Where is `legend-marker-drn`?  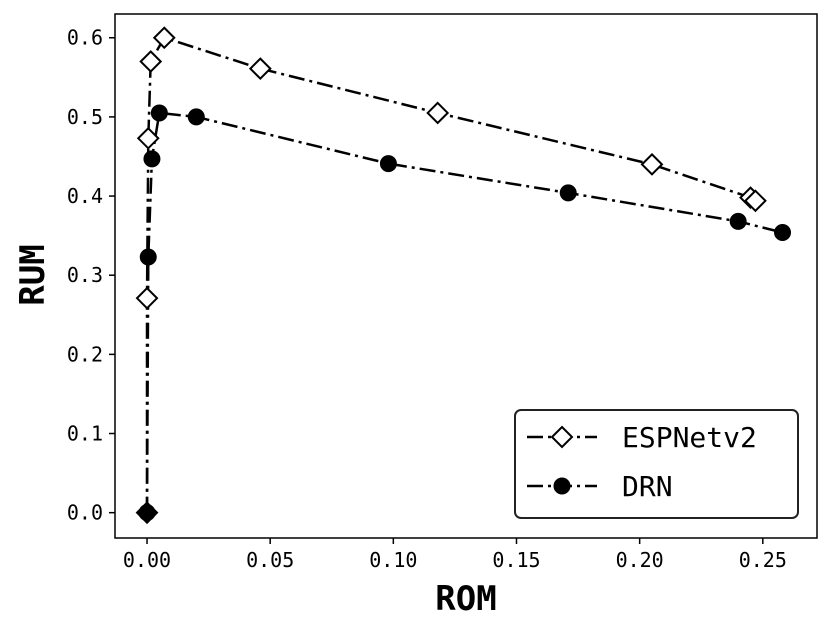 legend-marker-drn is located at coordinates (562, 486).